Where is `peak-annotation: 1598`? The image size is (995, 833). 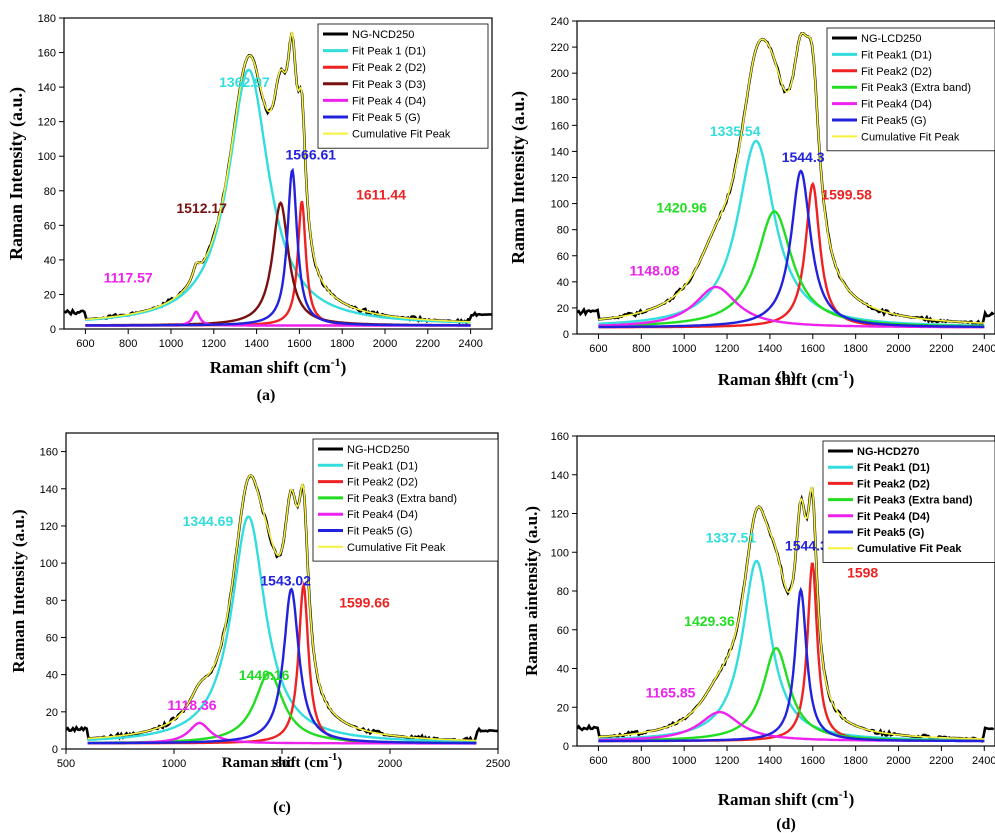
peak-annotation: 1598 is located at coordinates (862, 572).